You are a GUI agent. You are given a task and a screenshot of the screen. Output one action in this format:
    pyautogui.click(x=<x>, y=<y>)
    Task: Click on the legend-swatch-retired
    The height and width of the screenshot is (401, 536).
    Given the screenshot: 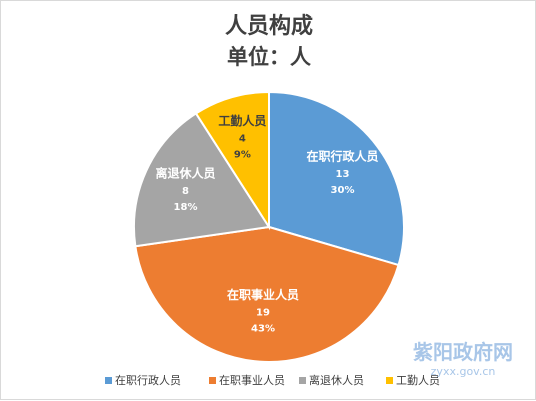 What is the action you would take?
    pyautogui.click(x=302, y=380)
    